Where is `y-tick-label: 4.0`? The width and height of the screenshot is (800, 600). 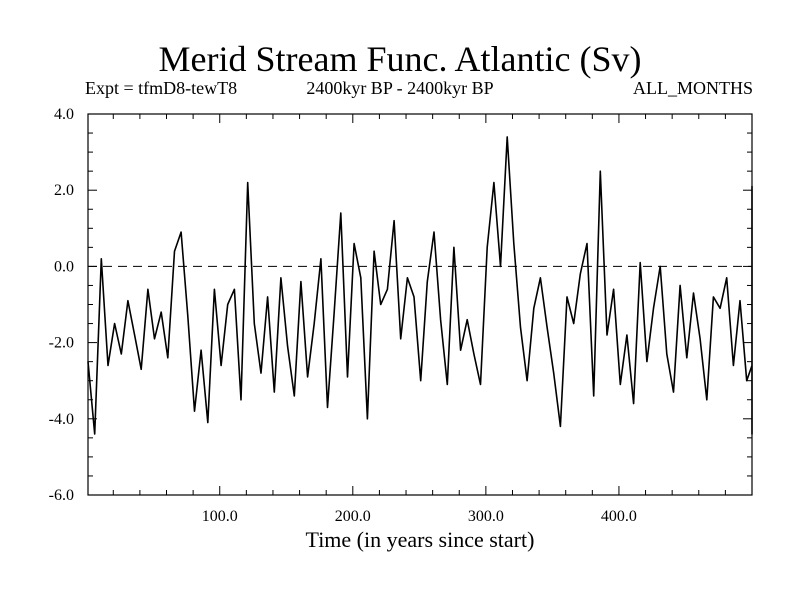
y-tick-label: 4.0 is located at coordinates (64, 114).